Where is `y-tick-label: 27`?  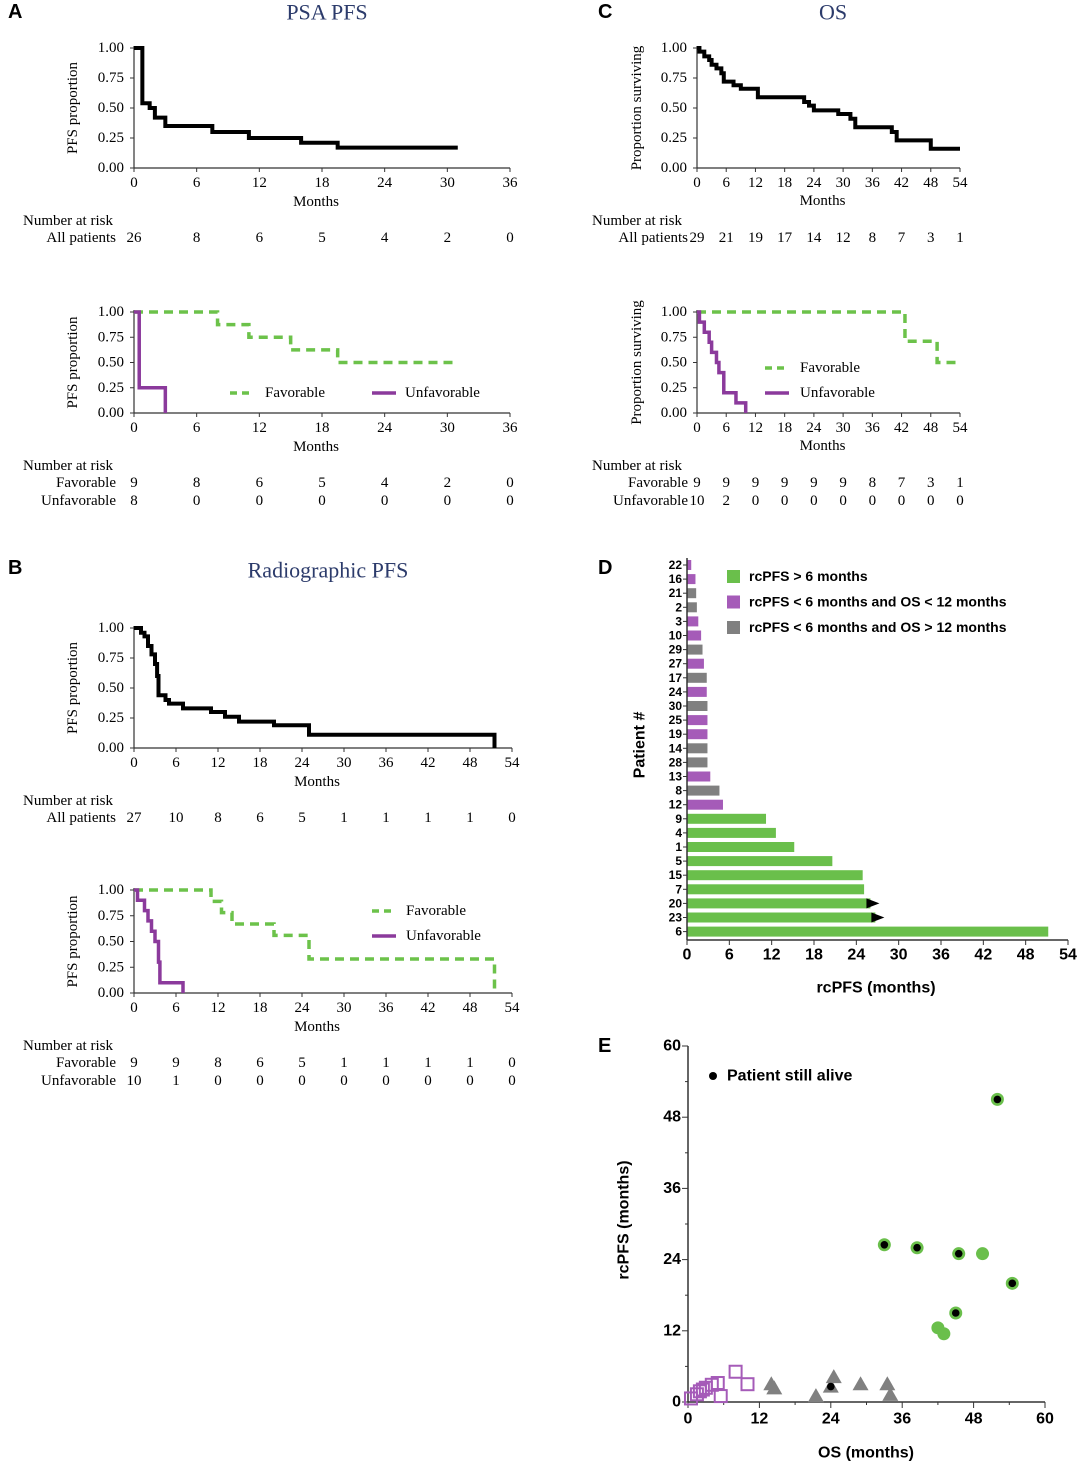
y-tick-label: 27 is located at coordinates (676, 664).